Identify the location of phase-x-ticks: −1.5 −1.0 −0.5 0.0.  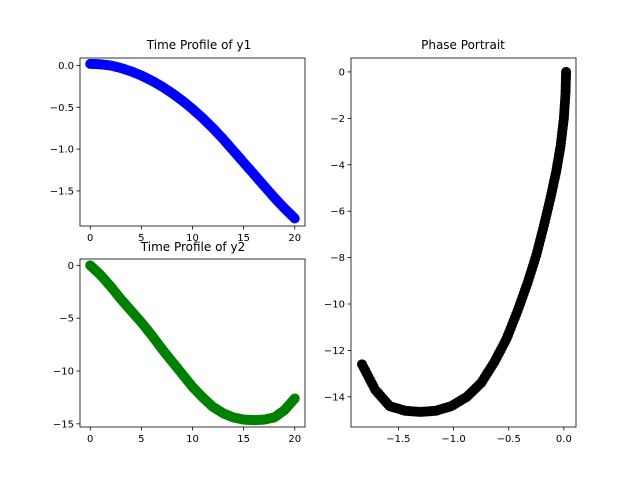
(479, 436).